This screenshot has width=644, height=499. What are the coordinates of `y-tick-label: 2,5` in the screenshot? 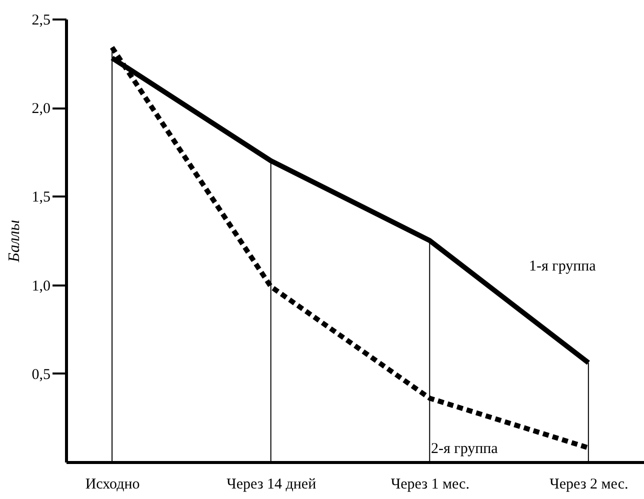 It's located at (41, 20).